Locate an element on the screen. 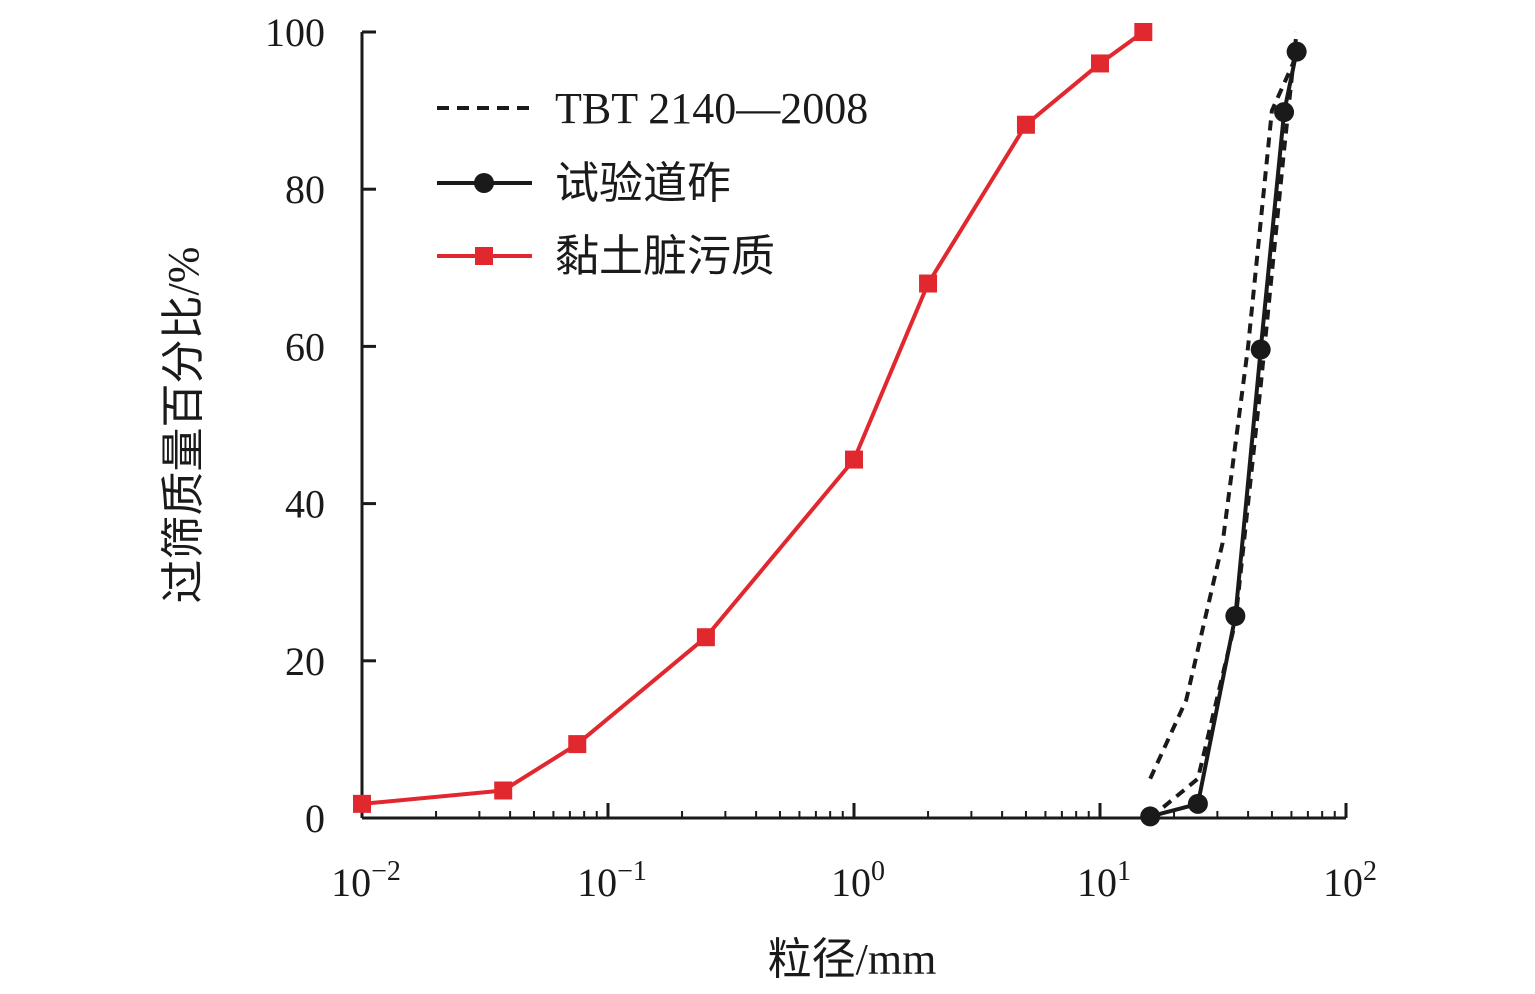  legend-item-1: TBT 2140—2008 is located at coordinates (652, 108).